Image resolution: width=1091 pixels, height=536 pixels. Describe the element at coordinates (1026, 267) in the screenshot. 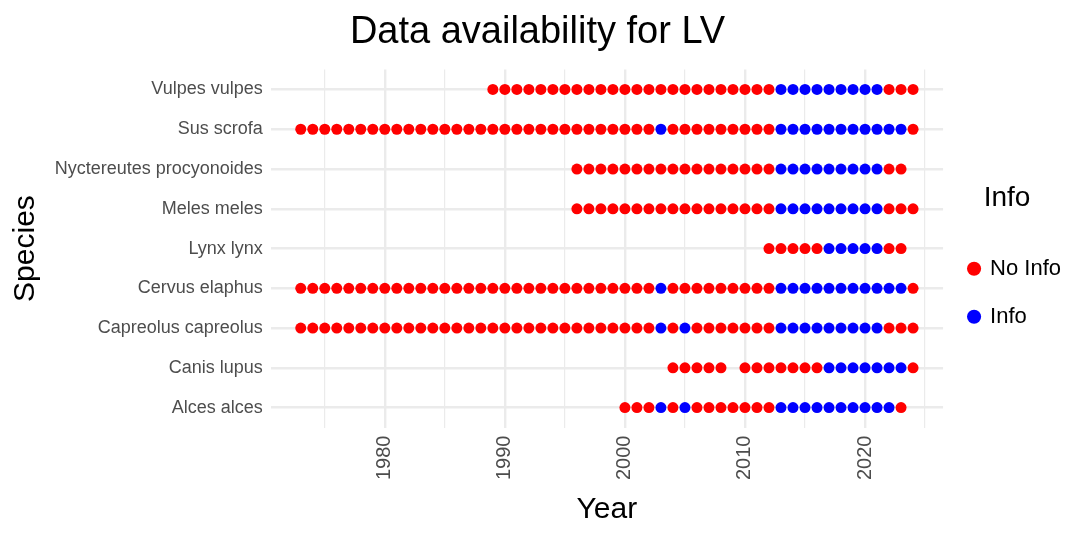

I see `legend-label: No Info` at that location.